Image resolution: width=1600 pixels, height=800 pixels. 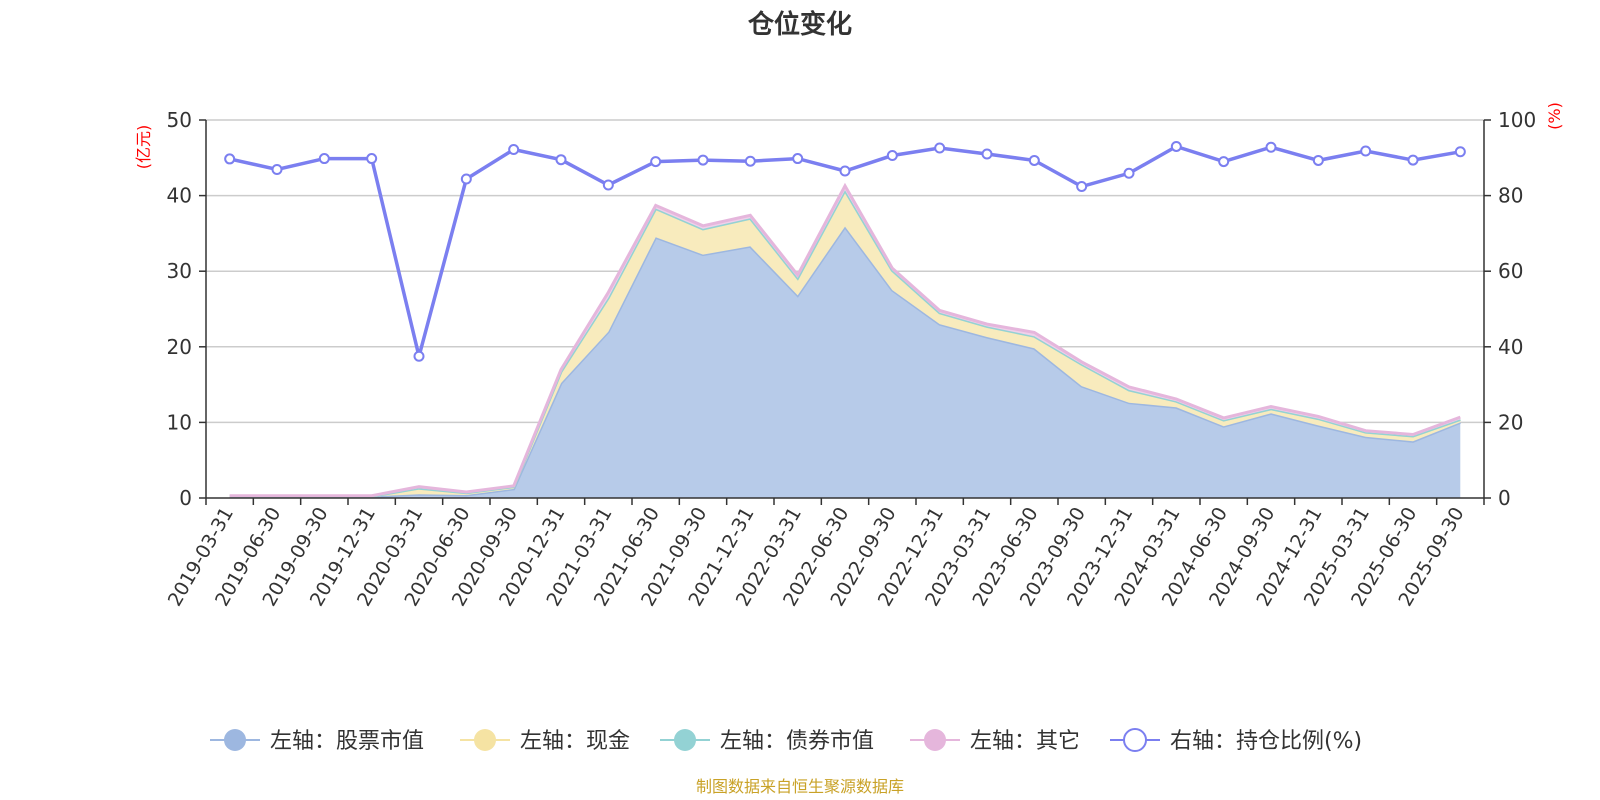 I want to click on data-source-note: 制图数据来自恒生聚源数据库, so click(x=800, y=786).